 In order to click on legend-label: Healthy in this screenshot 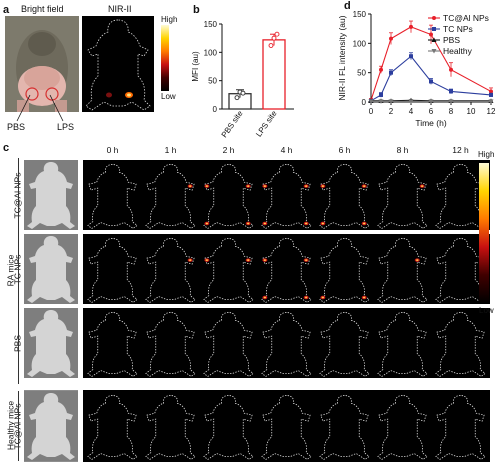, I will do `click(458, 51)`.